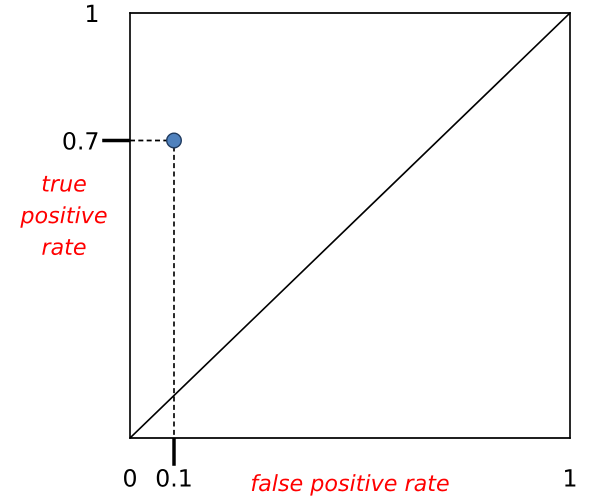 The image size is (598, 500). What do you see at coordinates (173, 477) in the screenshot?
I see `x-tick-label: 0.1` at bounding box center [173, 477].